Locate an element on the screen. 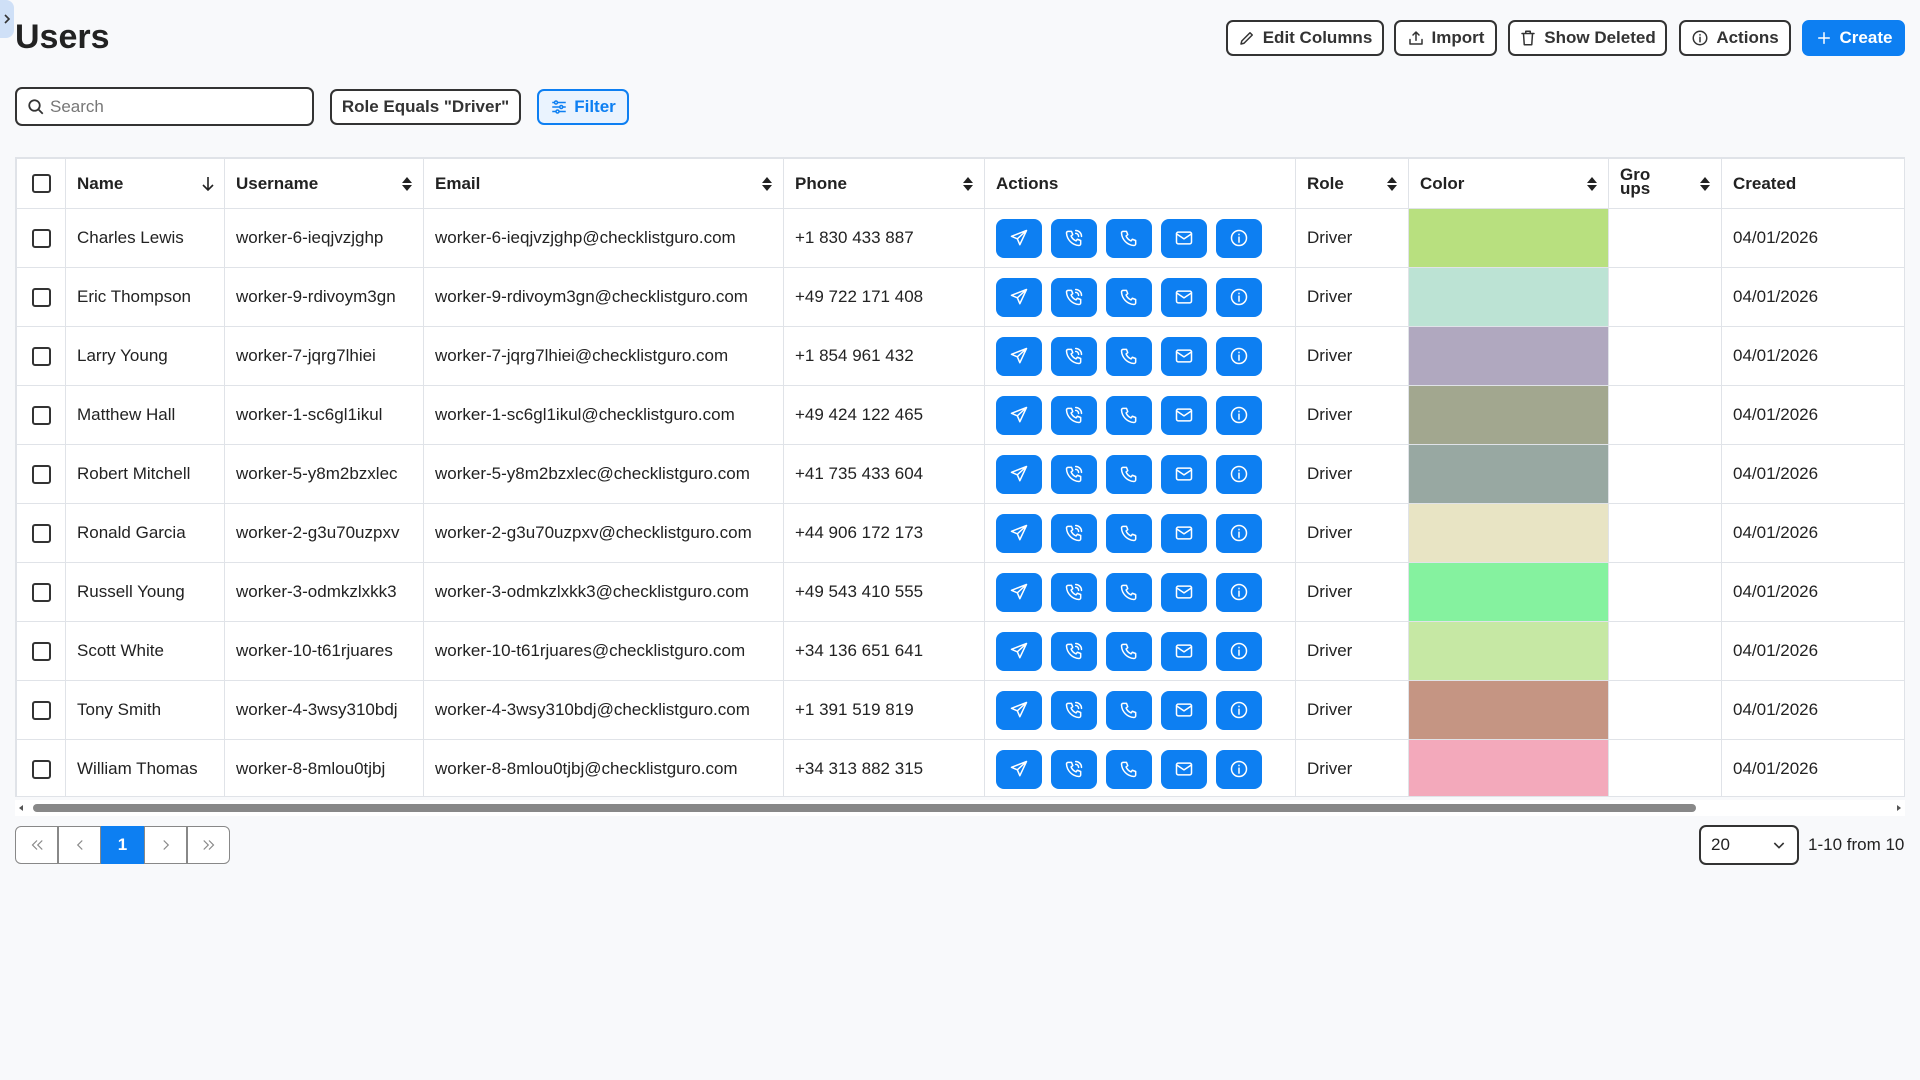 The width and height of the screenshot is (1920, 1080). sidebar-toggle is located at coordinates (7, 19).